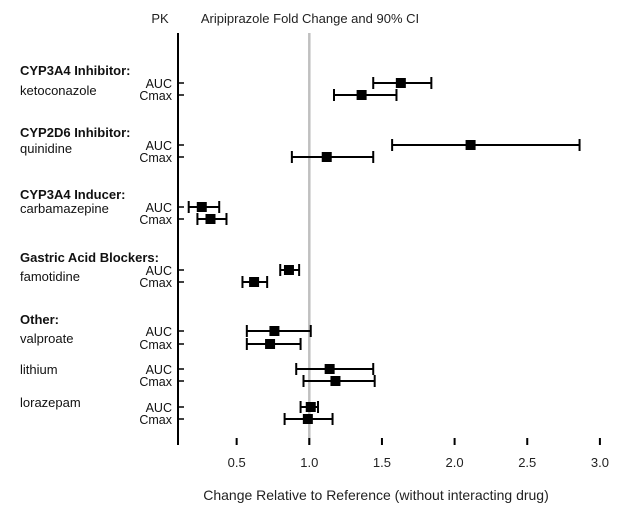  Describe the element at coordinates (237, 462) in the screenshot. I see `x-tick-label: 0.5` at that location.